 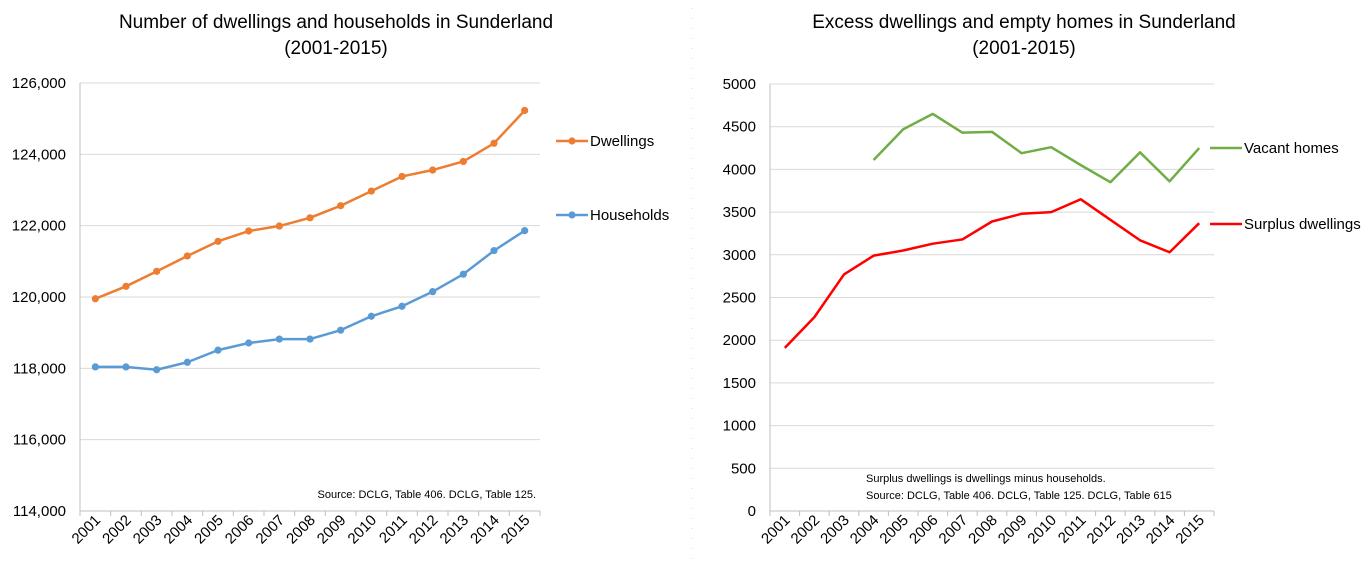 I want to click on y-tick-label: 3500, so click(x=739, y=212).